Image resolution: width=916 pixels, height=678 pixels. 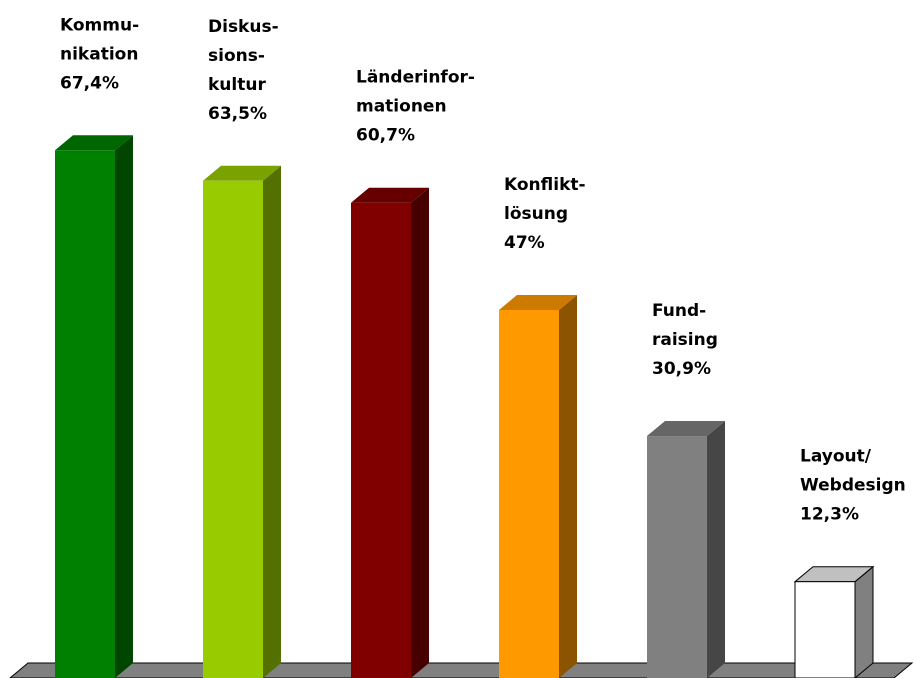 I want to click on floor, so click(x=461, y=670).